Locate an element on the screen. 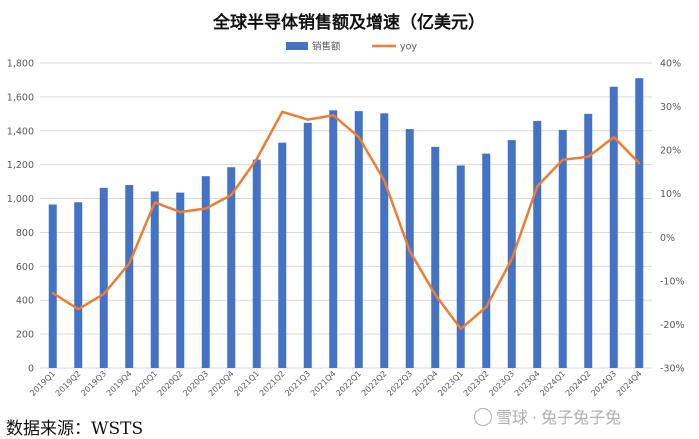  bar-2023Q3 is located at coordinates (511, 254).